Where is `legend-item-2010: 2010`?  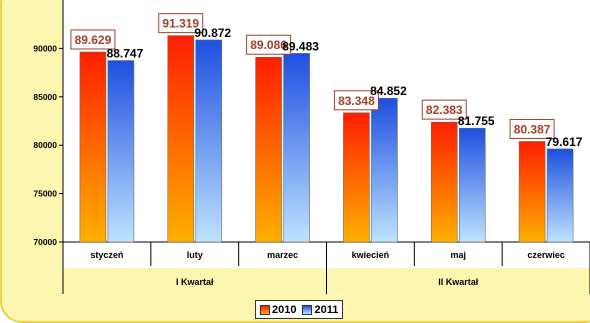
legend-item-2010: 2010 is located at coordinates (278, 310).